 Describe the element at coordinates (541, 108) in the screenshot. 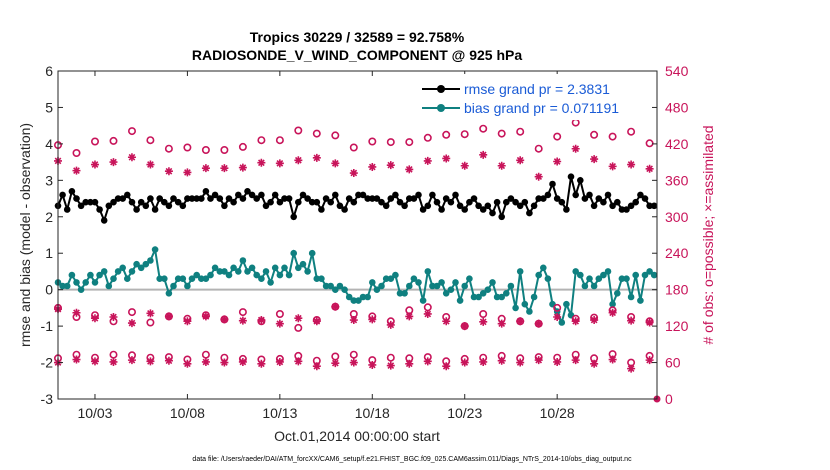

I see `legend-bias-label: bias grand pr = 0.071191` at that location.